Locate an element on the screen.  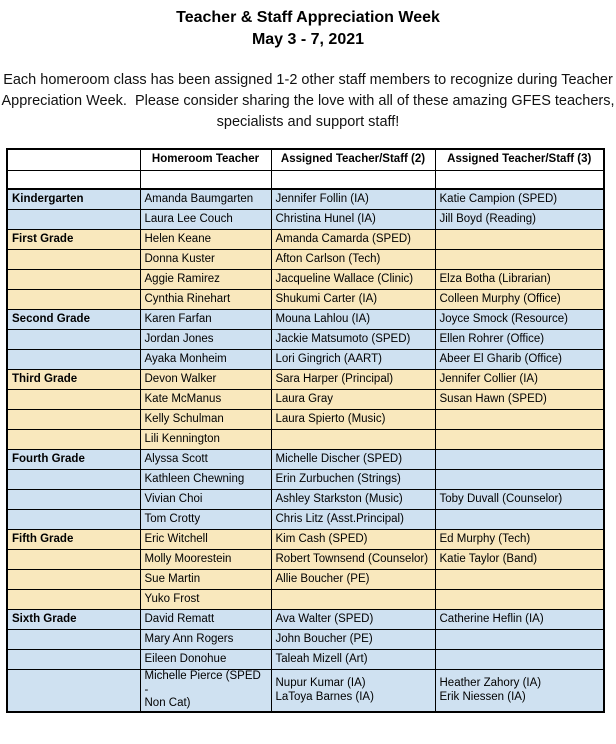
homeroom-cell: Amanda Baumgarten is located at coordinates (205, 199).